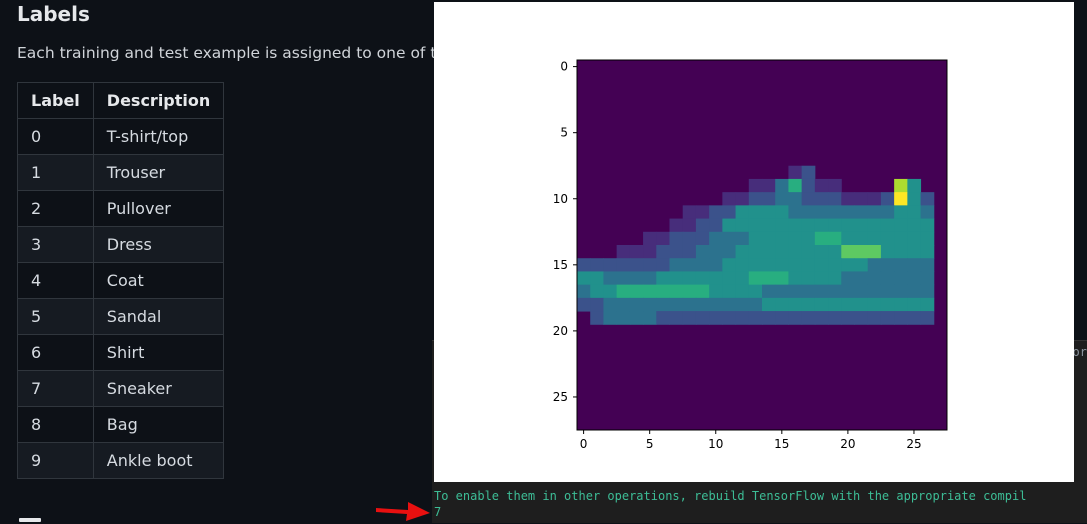 The image size is (1087, 524). What do you see at coordinates (121, 316) in the screenshot?
I see `table-row: 5 Sandal` at bounding box center [121, 316].